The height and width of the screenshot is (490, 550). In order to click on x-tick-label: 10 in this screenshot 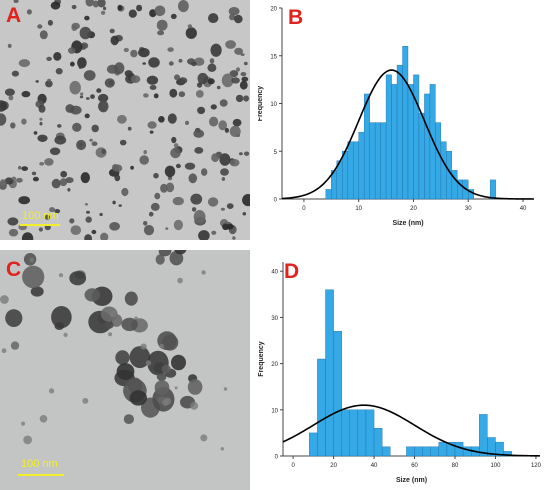, I will do `click(358, 209)`.